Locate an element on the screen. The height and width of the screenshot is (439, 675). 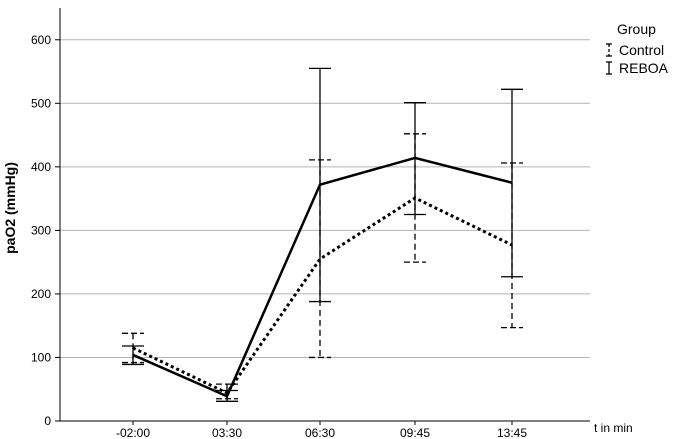
legend-title: Group is located at coordinates (636, 29).